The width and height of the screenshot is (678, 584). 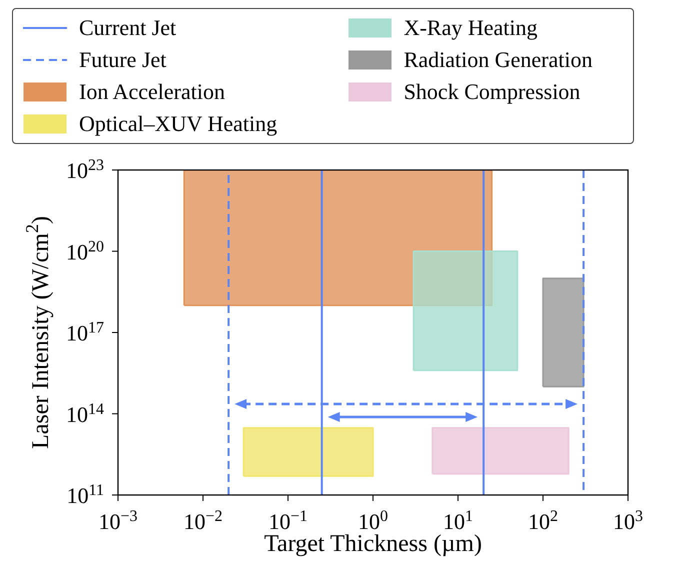 What do you see at coordinates (373, 521) in the screenshot?
I see `x-tick-label: 10$^{0}$` at bounding box center [373, 521].